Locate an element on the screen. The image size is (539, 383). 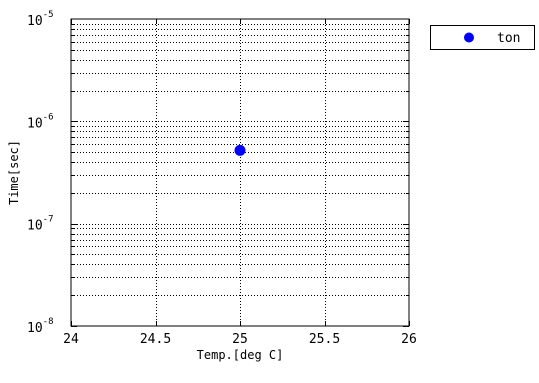
y-tick-label: 10⁻⁶ is located at coordinates (40, 121).